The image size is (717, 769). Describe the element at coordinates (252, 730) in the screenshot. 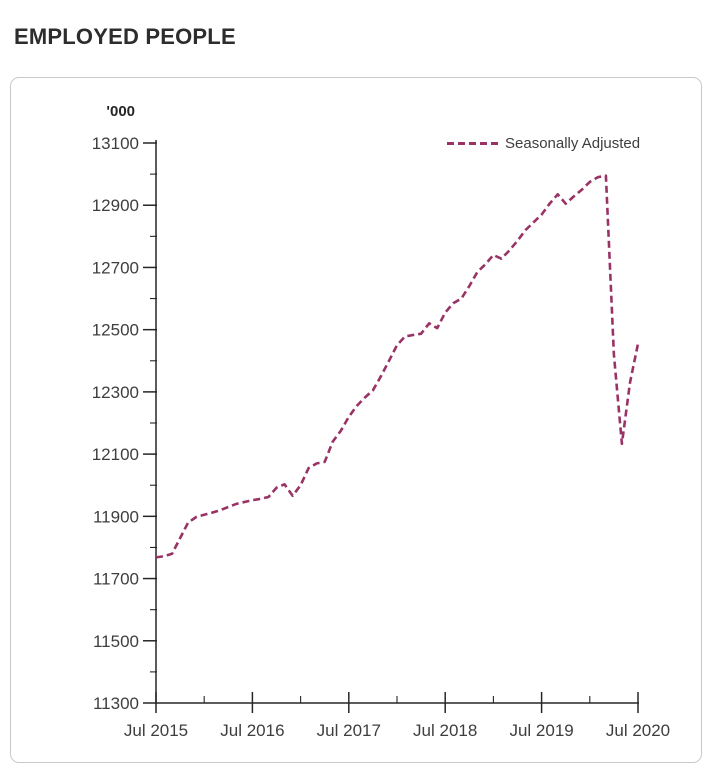

I see `x-axis-tick-label: Jul 2016` at that location.